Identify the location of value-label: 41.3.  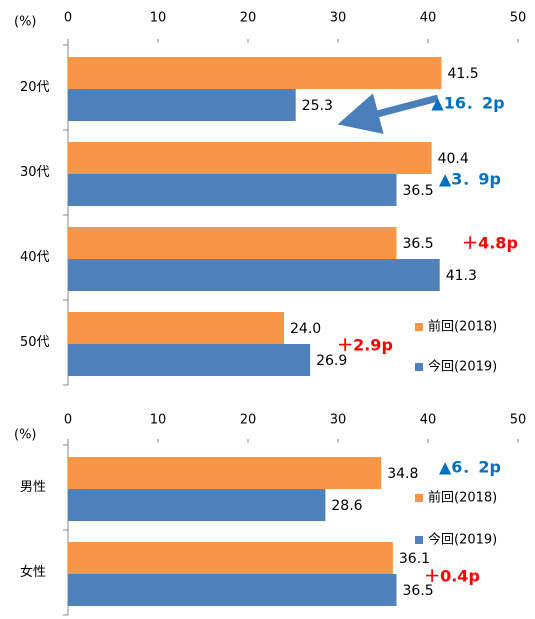
(461, 276).